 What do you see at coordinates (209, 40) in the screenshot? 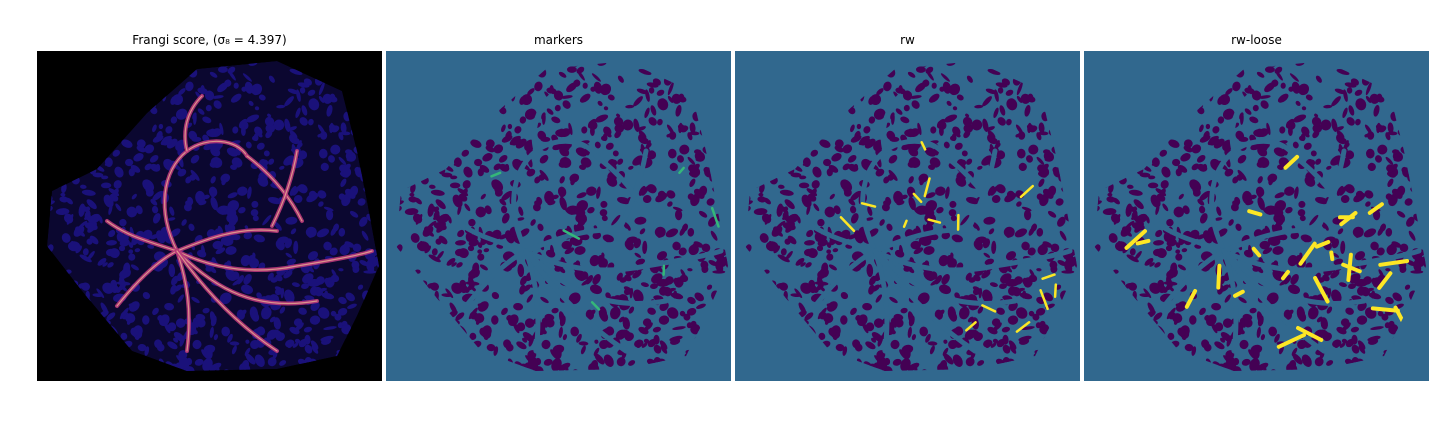
I see `panel-title-frangi: Frangi score, (σ₈ = 4.397)` at bounding box center [209, 40].